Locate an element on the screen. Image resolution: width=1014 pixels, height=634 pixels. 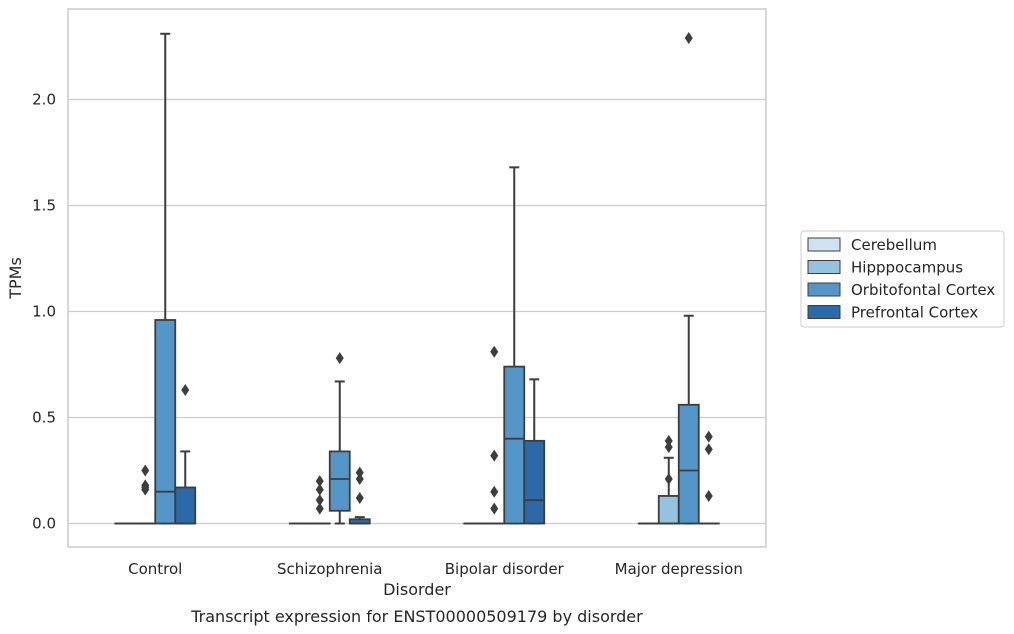
legend-label: Prefrontal Cortex is located at coordinates (914, 313).